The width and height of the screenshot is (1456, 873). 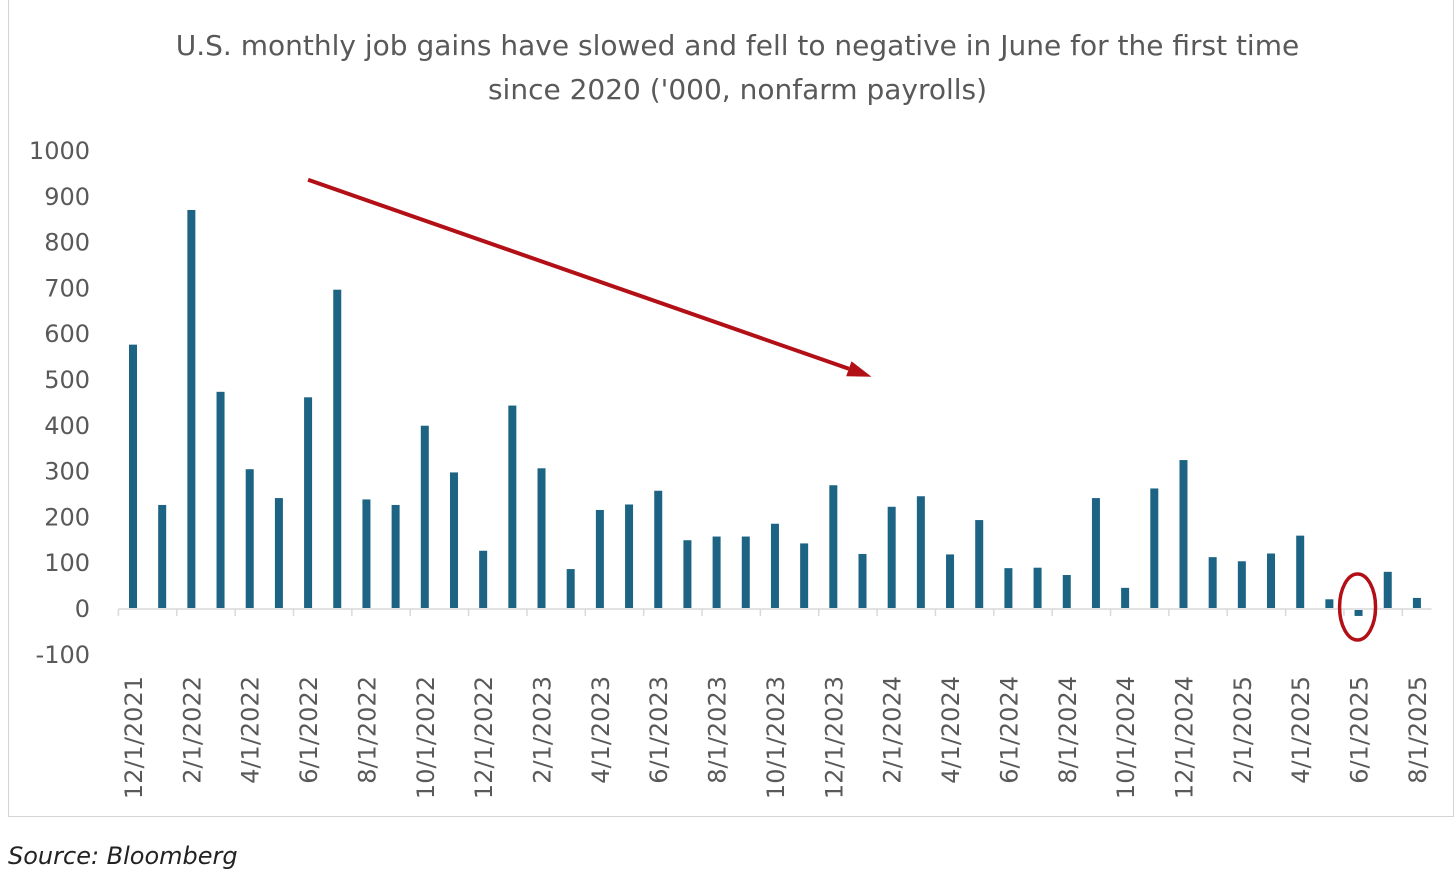 What do you see at coordinates (67, 243) in the screenshot?
I see `y-tick-label: 800` at bounding box center [67, 243].